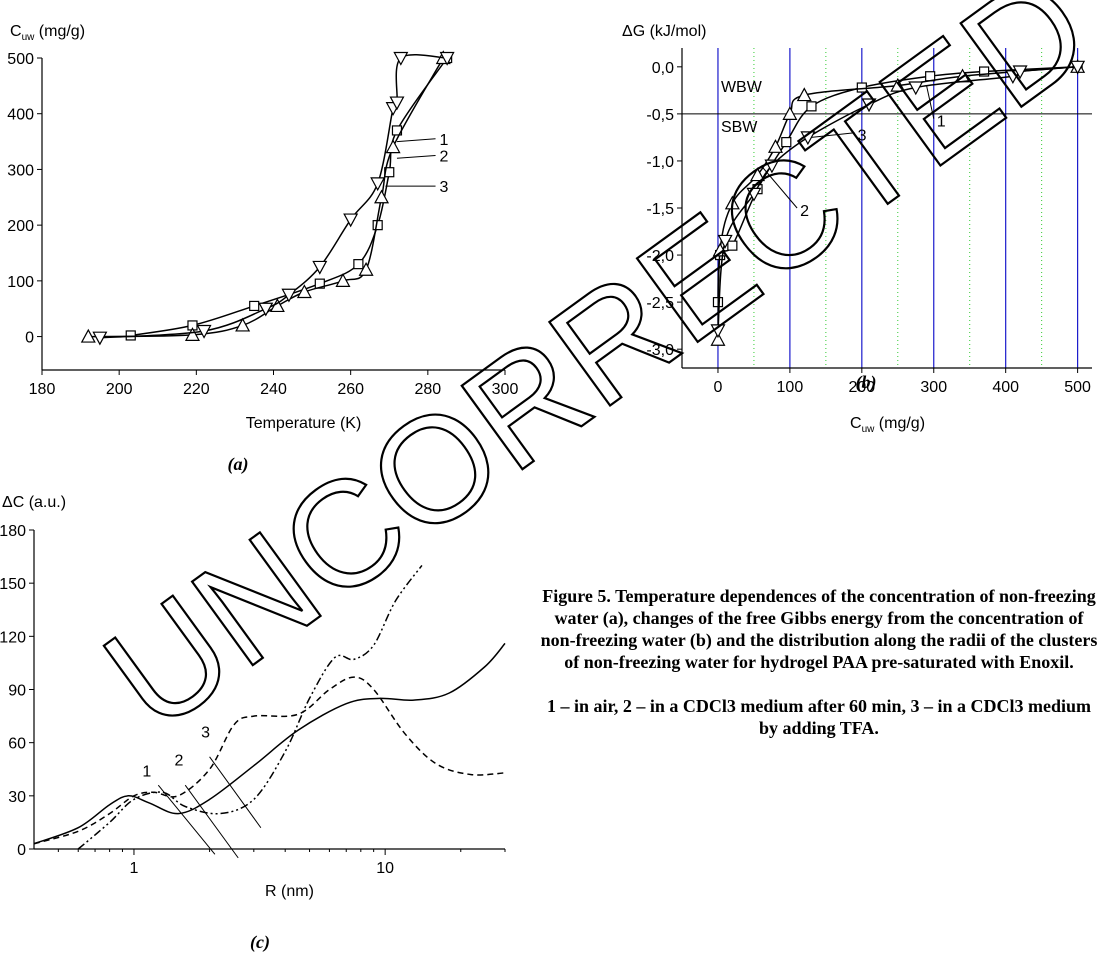  Describe the element at coordinates (13, 584) in the screenshot. I see `y-tick-label: 150` at that location.